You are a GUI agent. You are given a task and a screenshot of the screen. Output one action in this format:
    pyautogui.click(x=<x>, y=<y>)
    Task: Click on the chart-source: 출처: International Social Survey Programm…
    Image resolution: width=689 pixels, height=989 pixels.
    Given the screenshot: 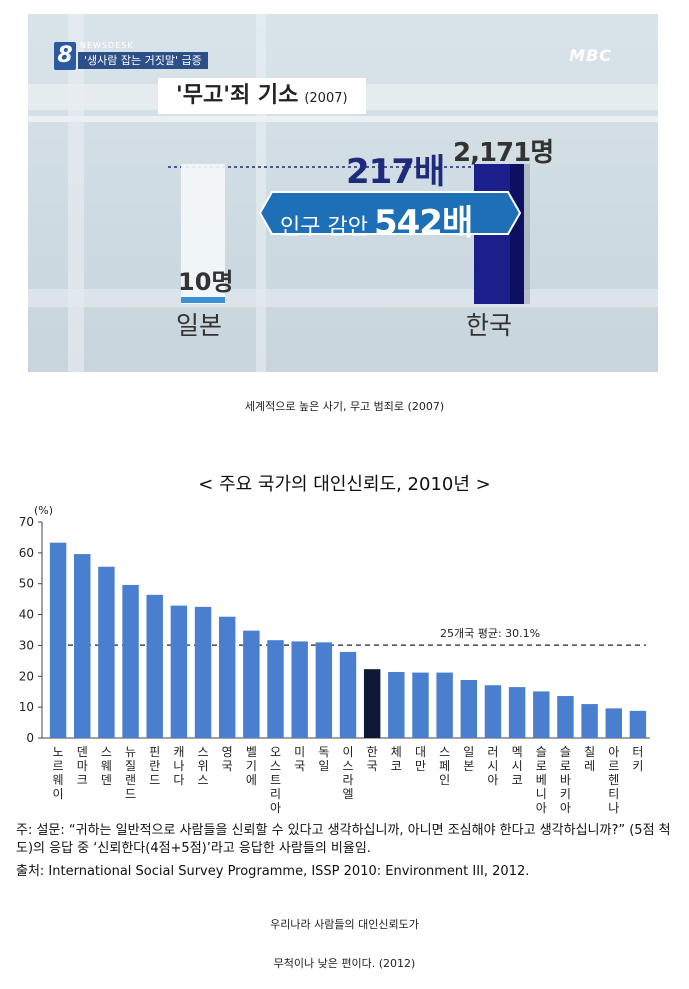 What is the action you would take?
    pyautogui.click(x=273, y=871)
    